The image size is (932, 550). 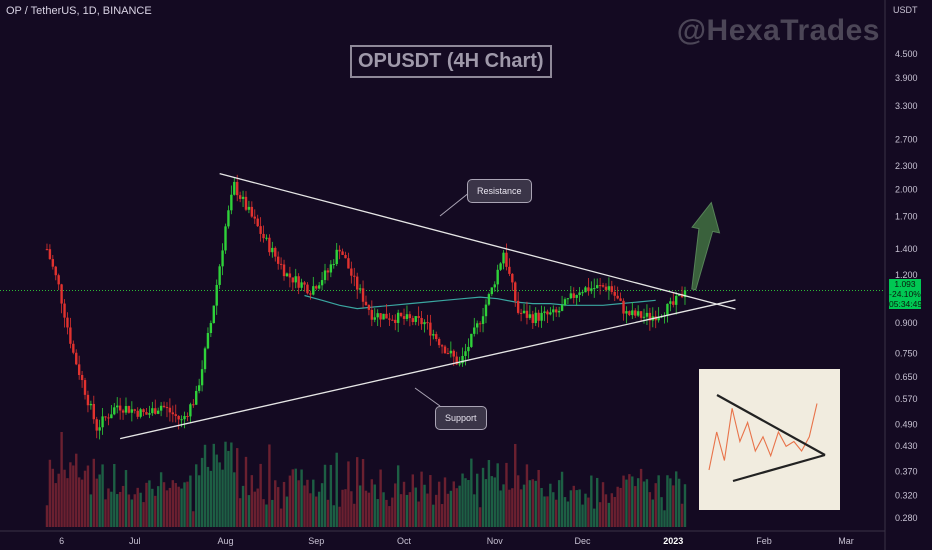 I want to click on y-tick-label: 0.320, so click(x=906, y=496).